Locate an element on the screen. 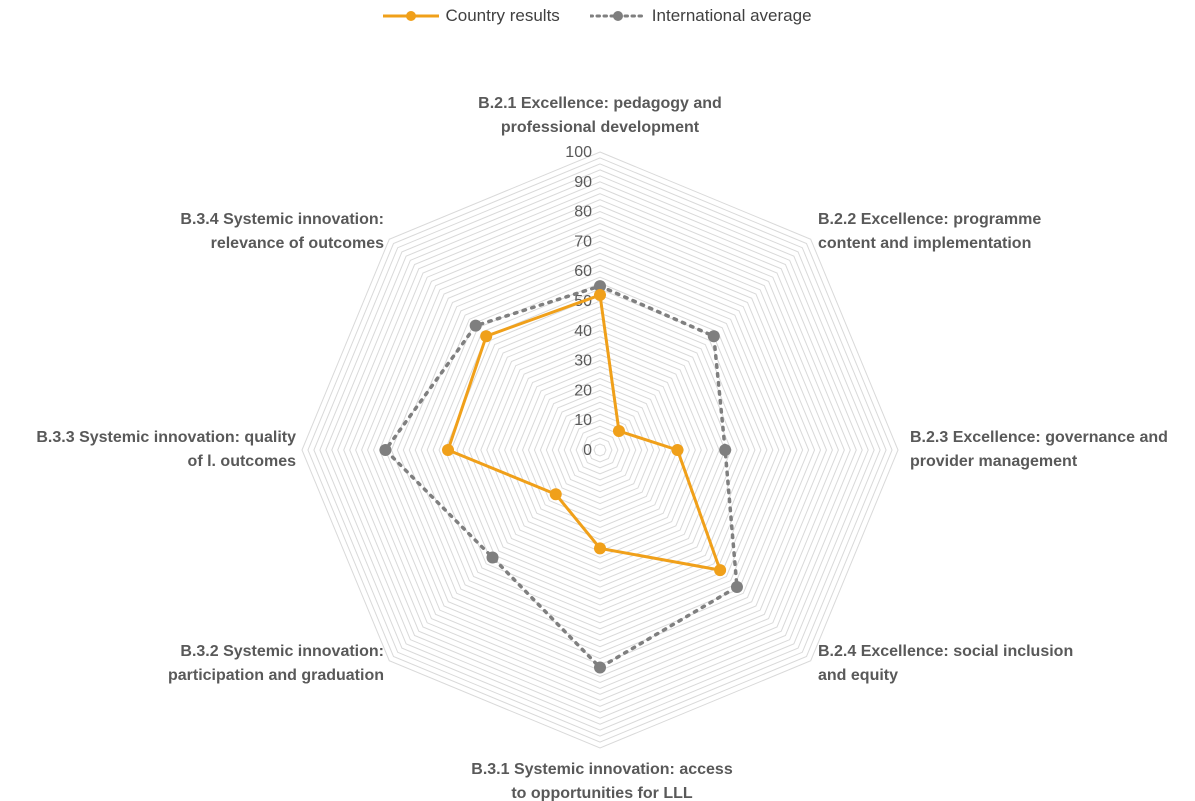 The height and width of the screenshot is (801, 1195). series-layer is located at coordinates (561, 477).